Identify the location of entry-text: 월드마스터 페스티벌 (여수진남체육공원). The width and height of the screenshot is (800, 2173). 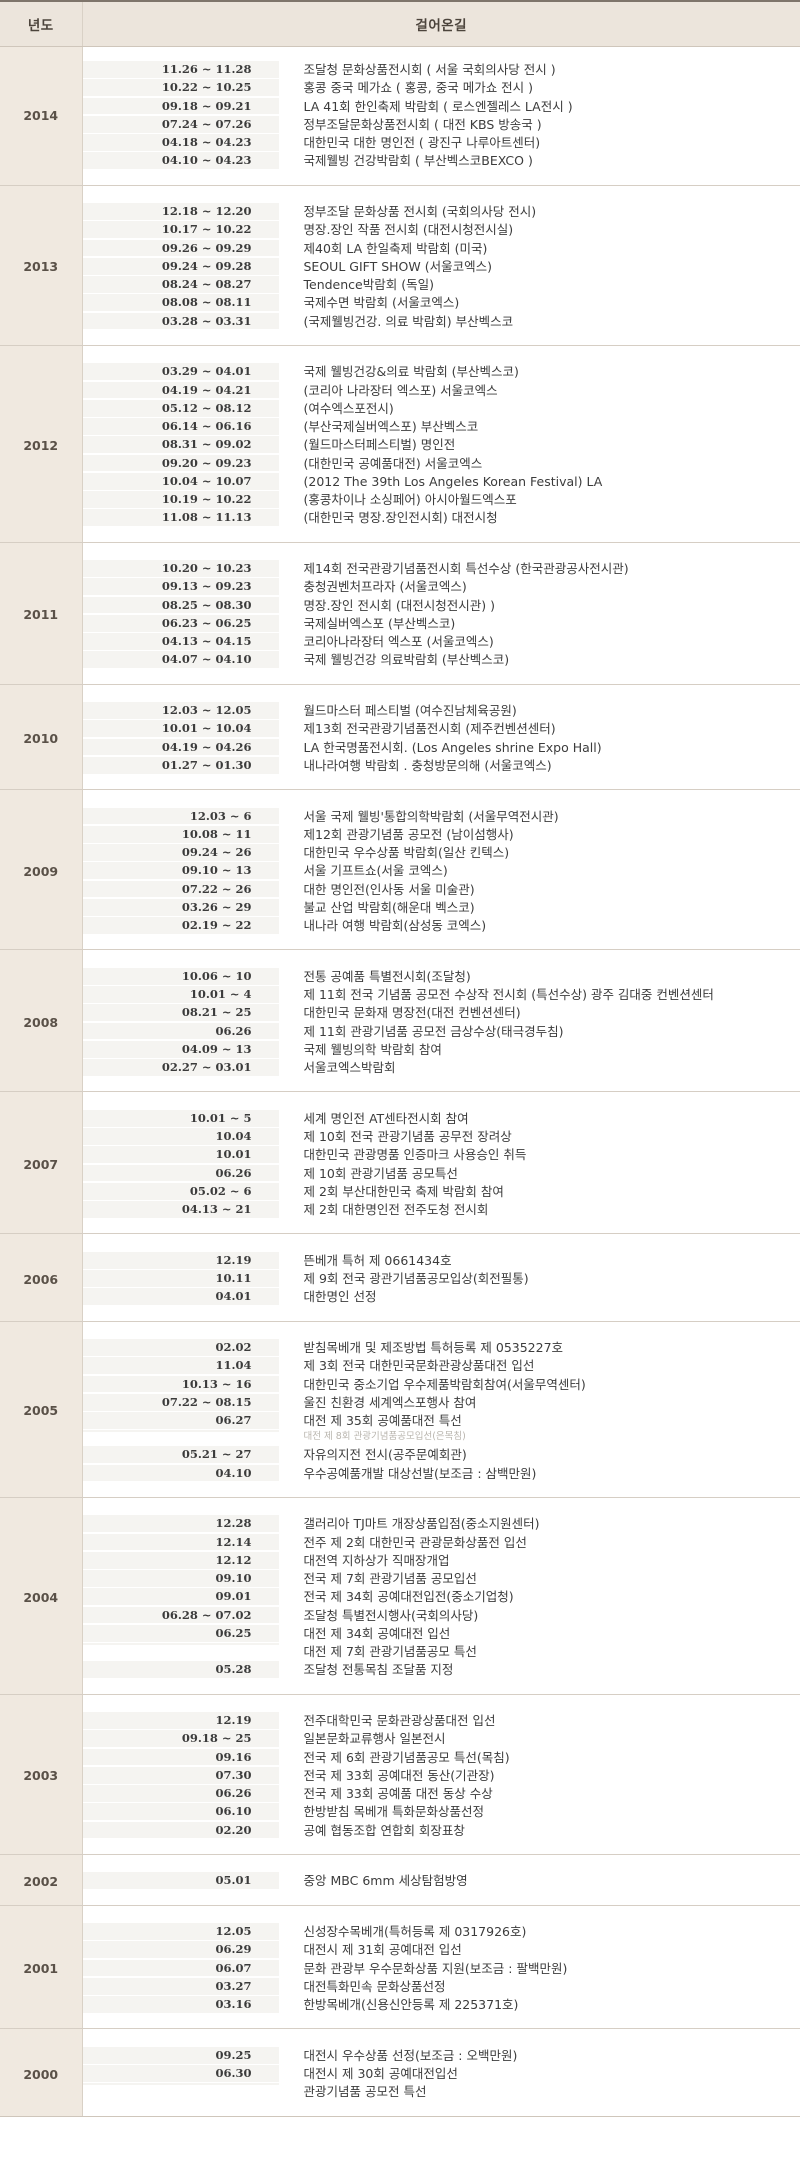
(539, 711).